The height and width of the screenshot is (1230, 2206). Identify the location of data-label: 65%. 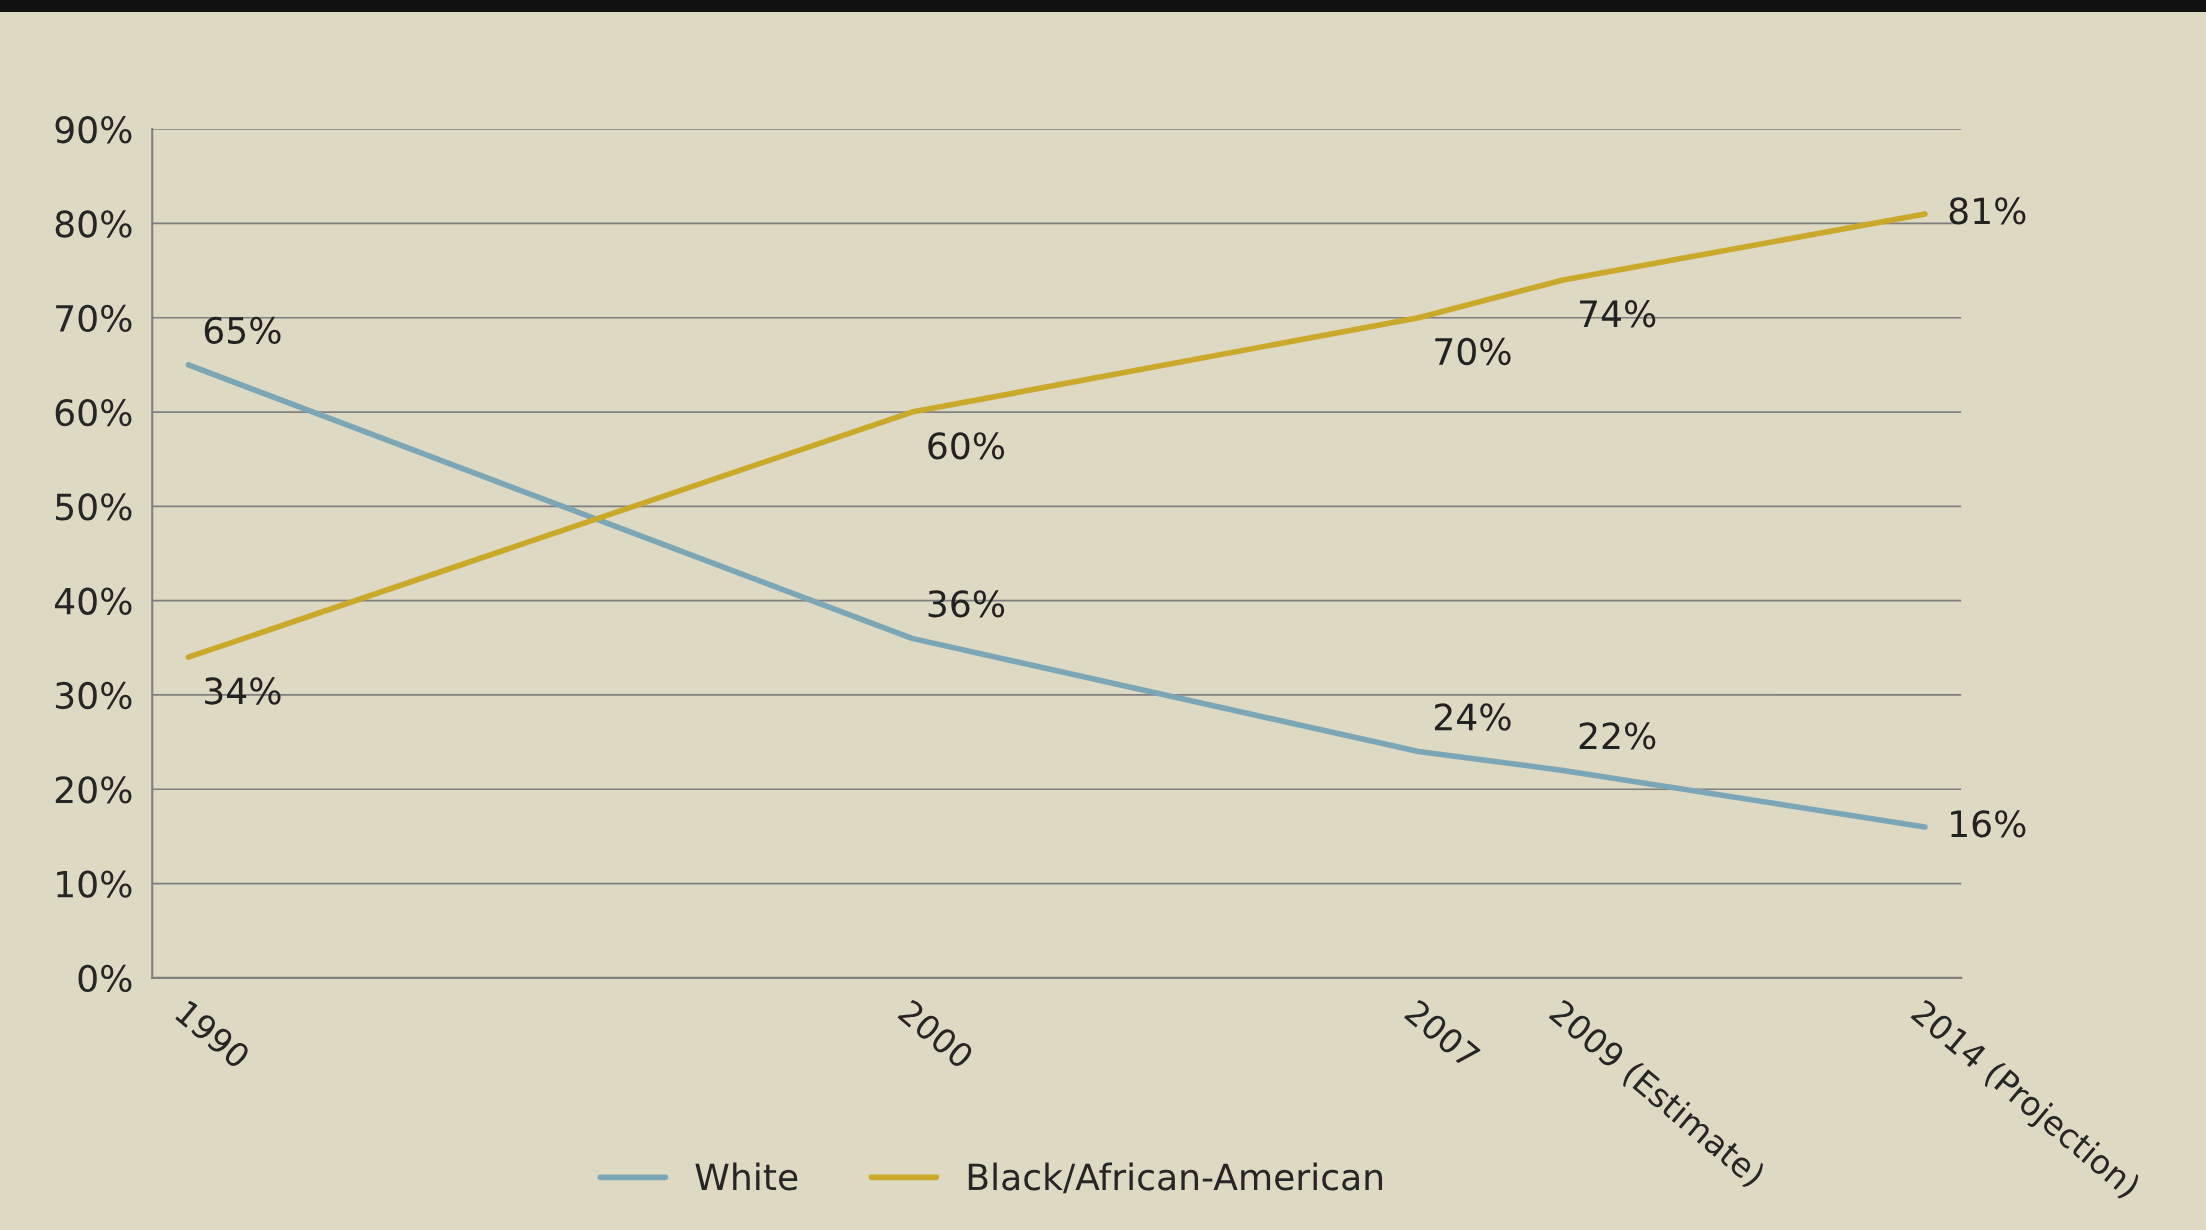
(242, 330).